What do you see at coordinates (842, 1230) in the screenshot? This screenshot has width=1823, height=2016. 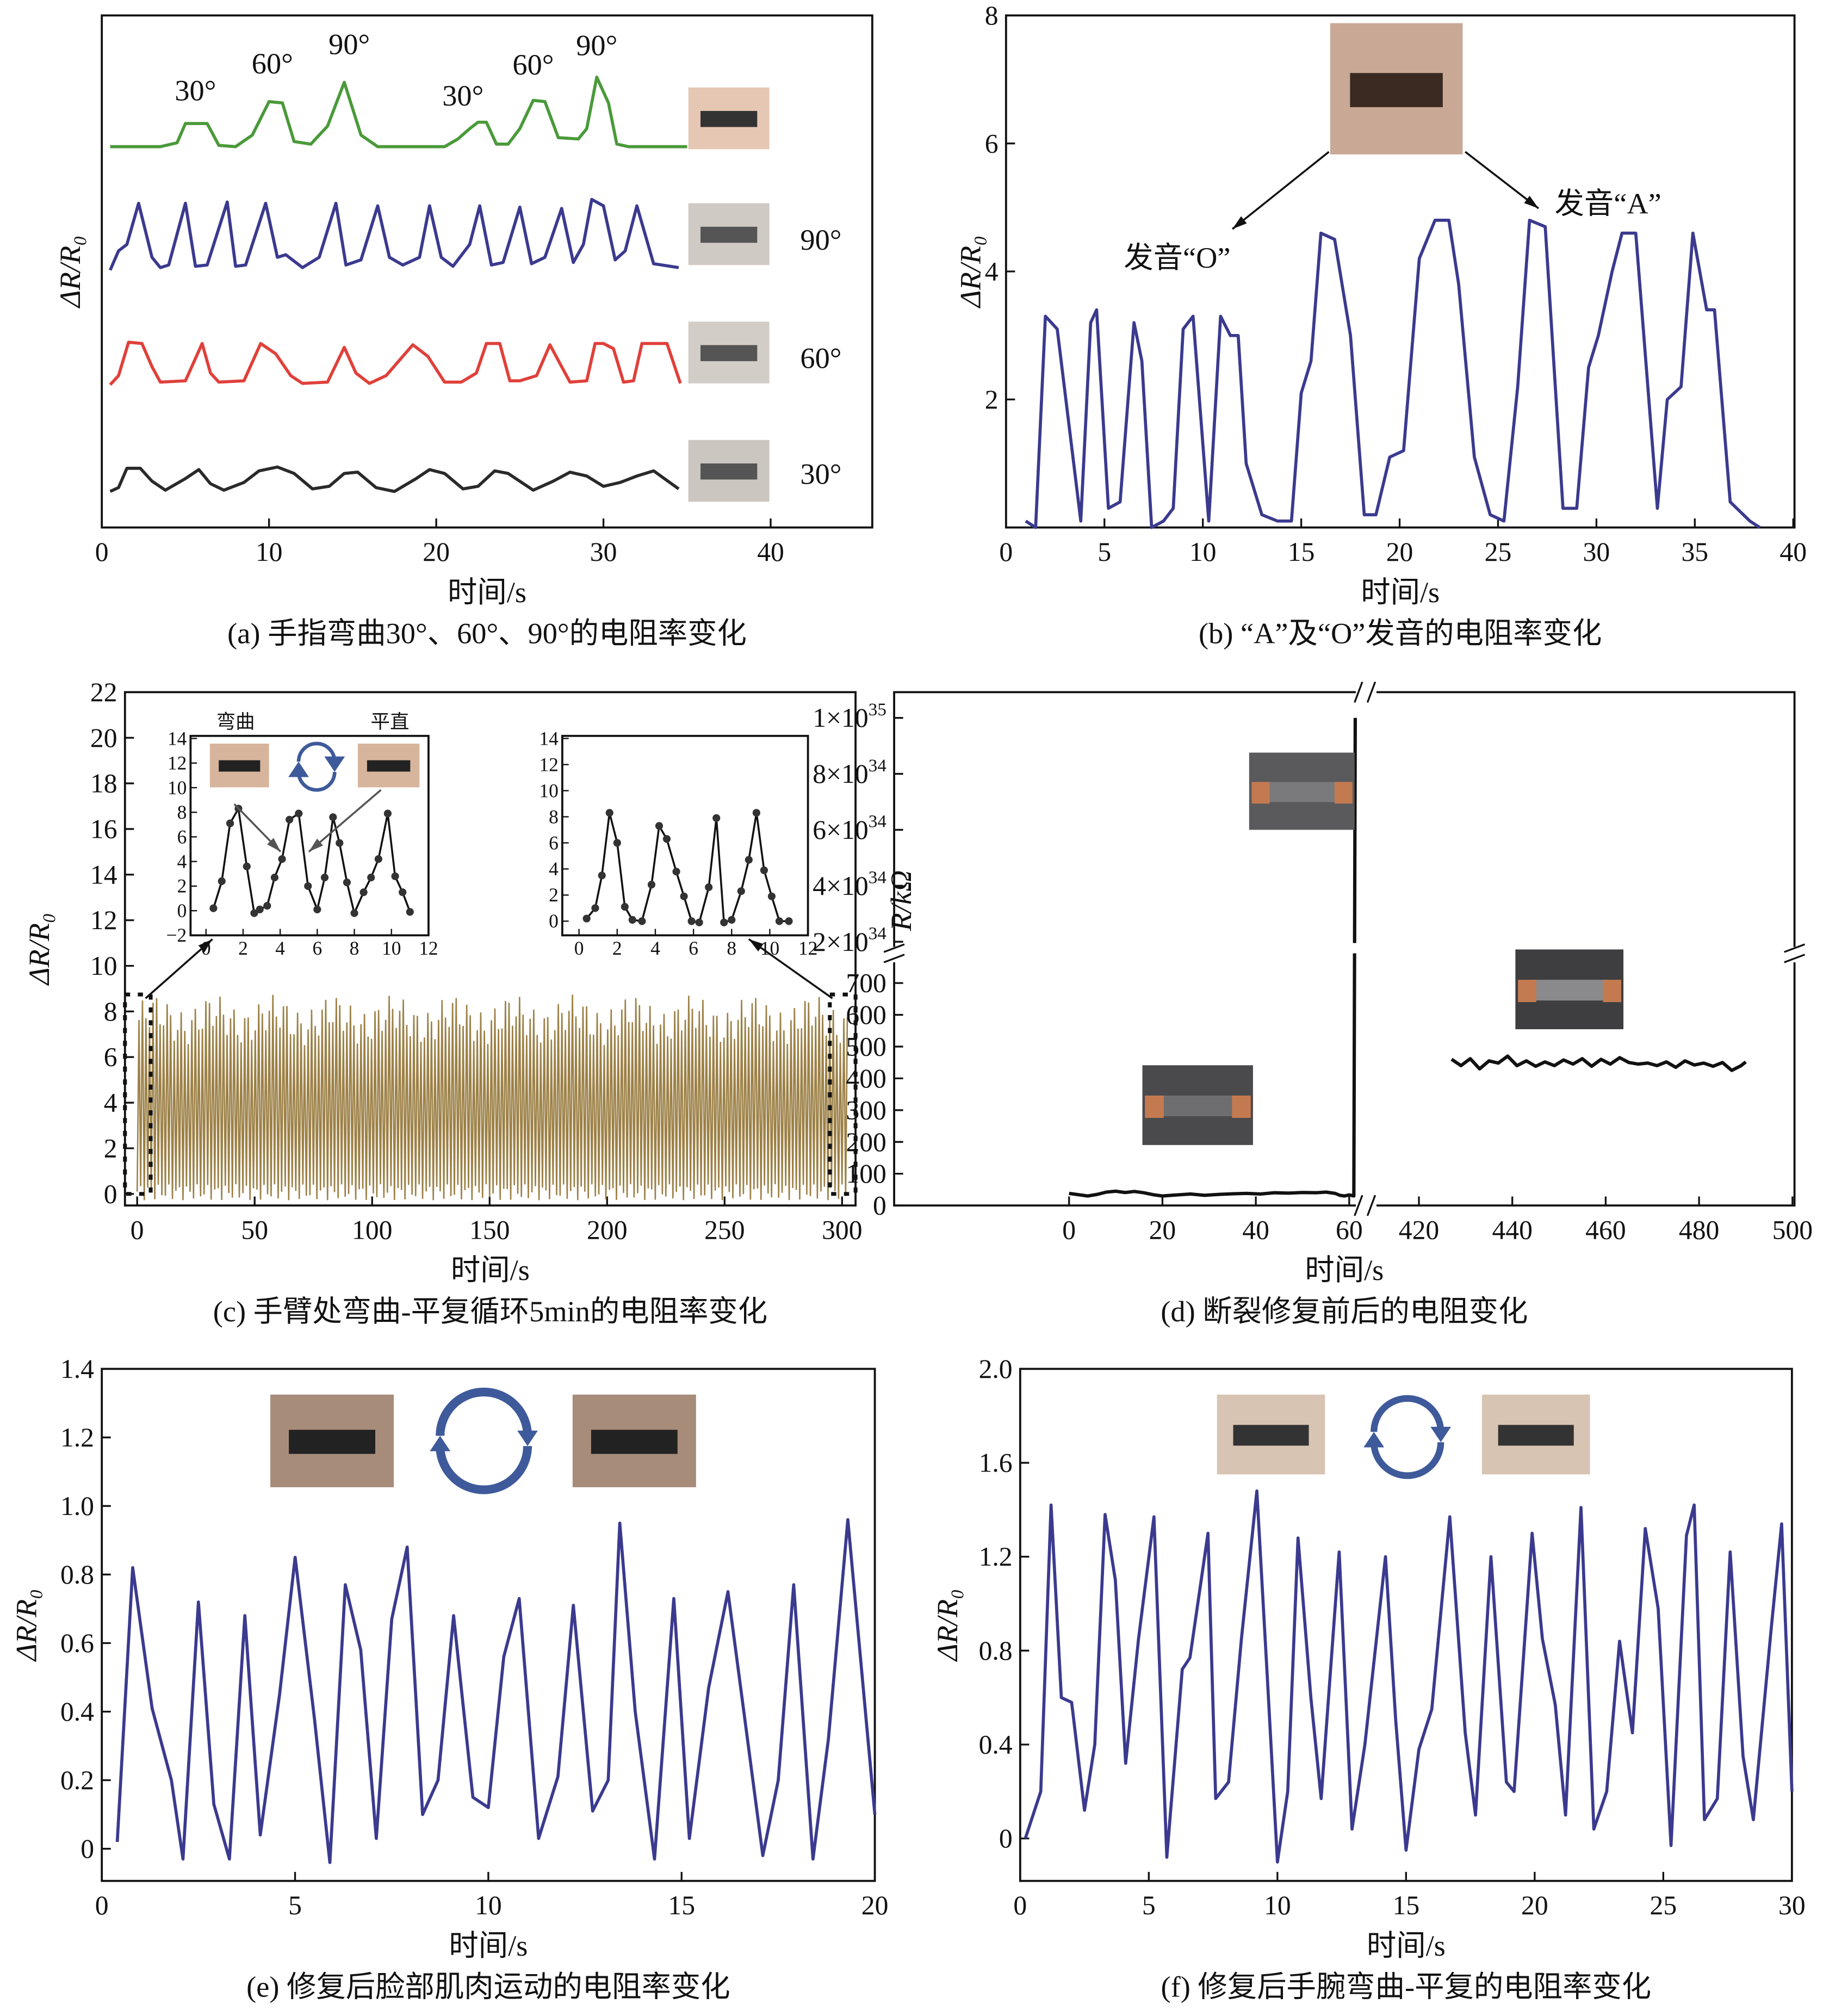 I see `x-tick-label: 300` at bounding box center [842, 1230].